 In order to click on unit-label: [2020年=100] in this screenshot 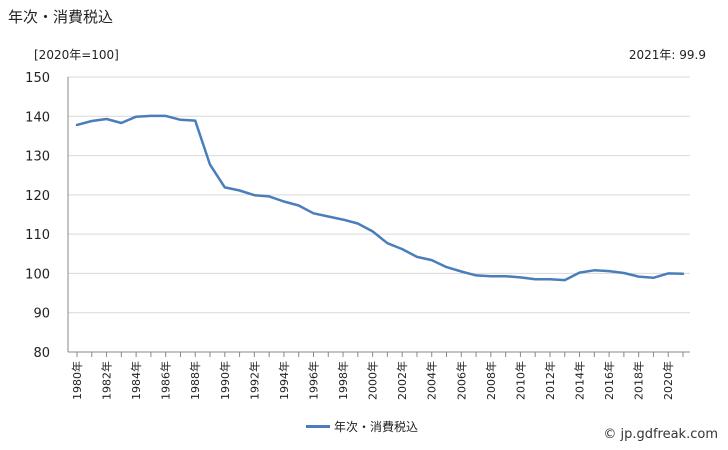, I will do `click(76, 55)`.